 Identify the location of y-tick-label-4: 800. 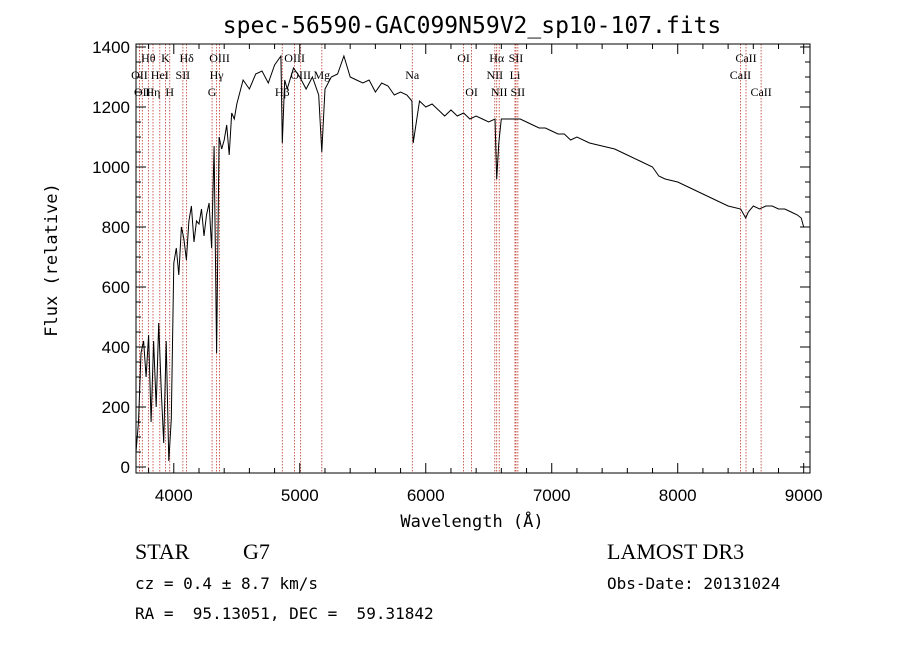
(116, 227).